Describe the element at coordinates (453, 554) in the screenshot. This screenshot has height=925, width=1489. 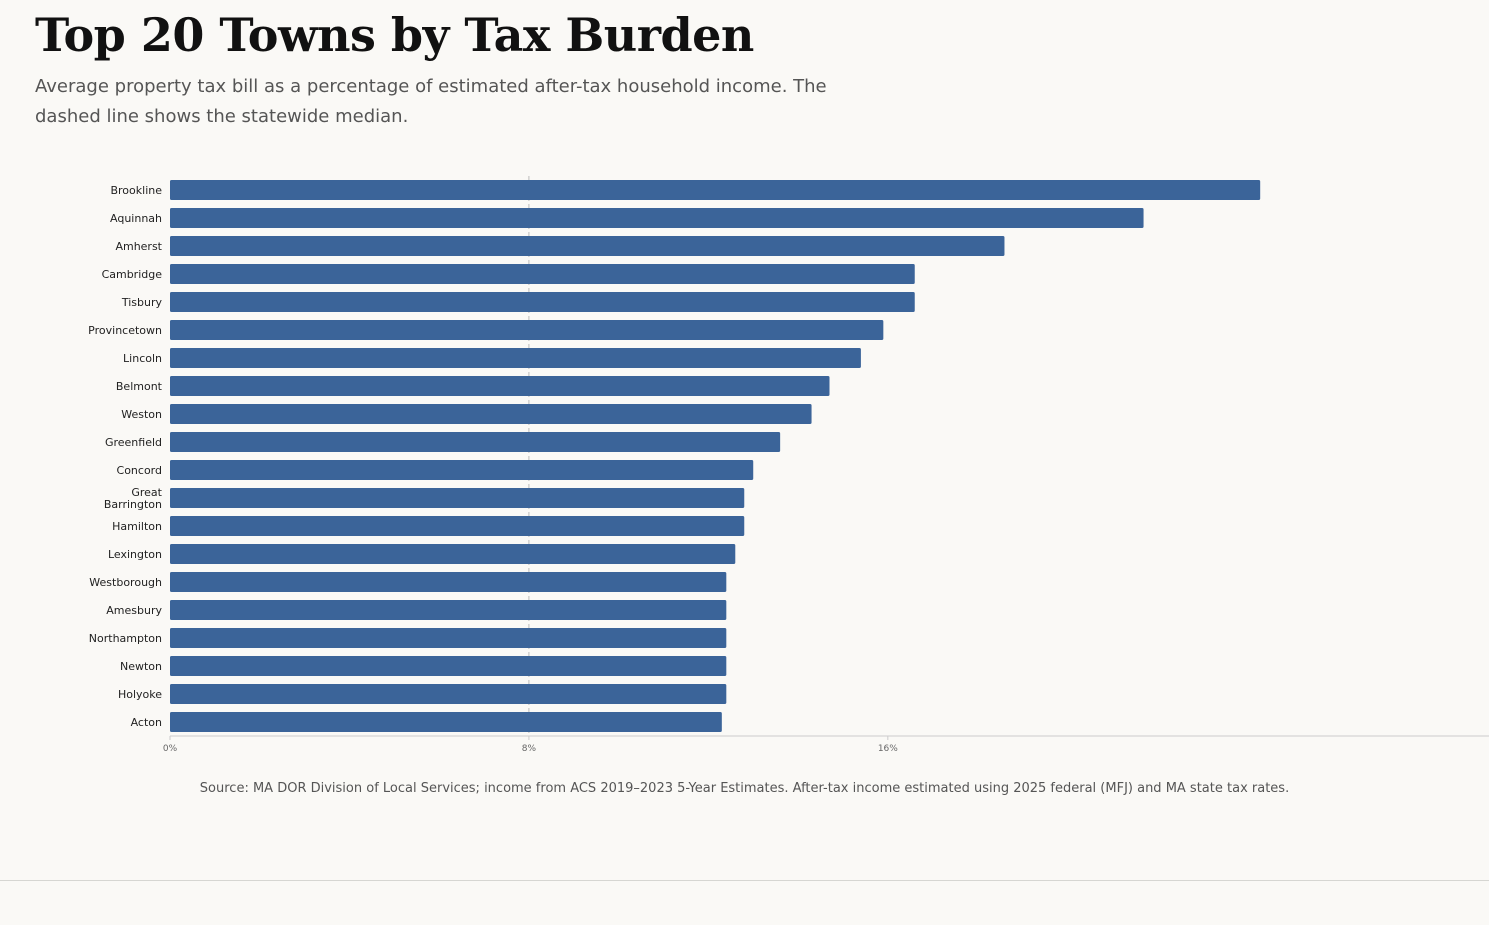
I see `bar-lexington` at that location.